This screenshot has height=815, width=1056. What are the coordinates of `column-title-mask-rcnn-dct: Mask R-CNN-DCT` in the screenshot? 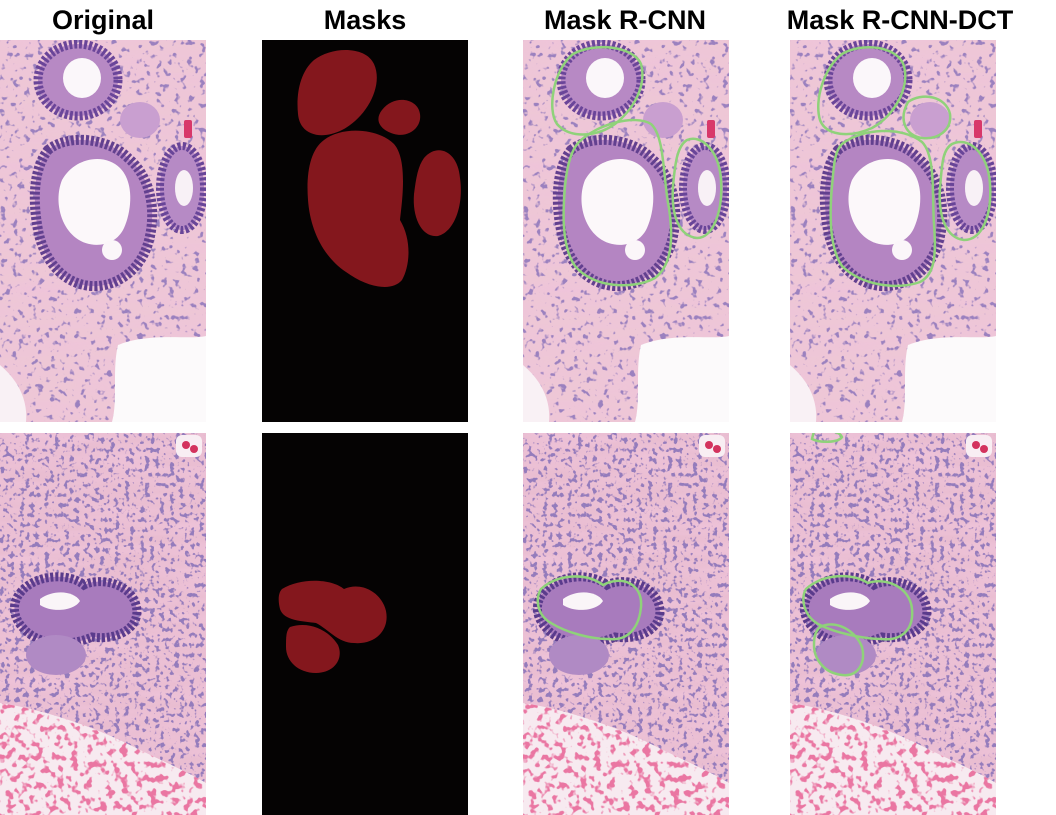 It's located at (900, 20).